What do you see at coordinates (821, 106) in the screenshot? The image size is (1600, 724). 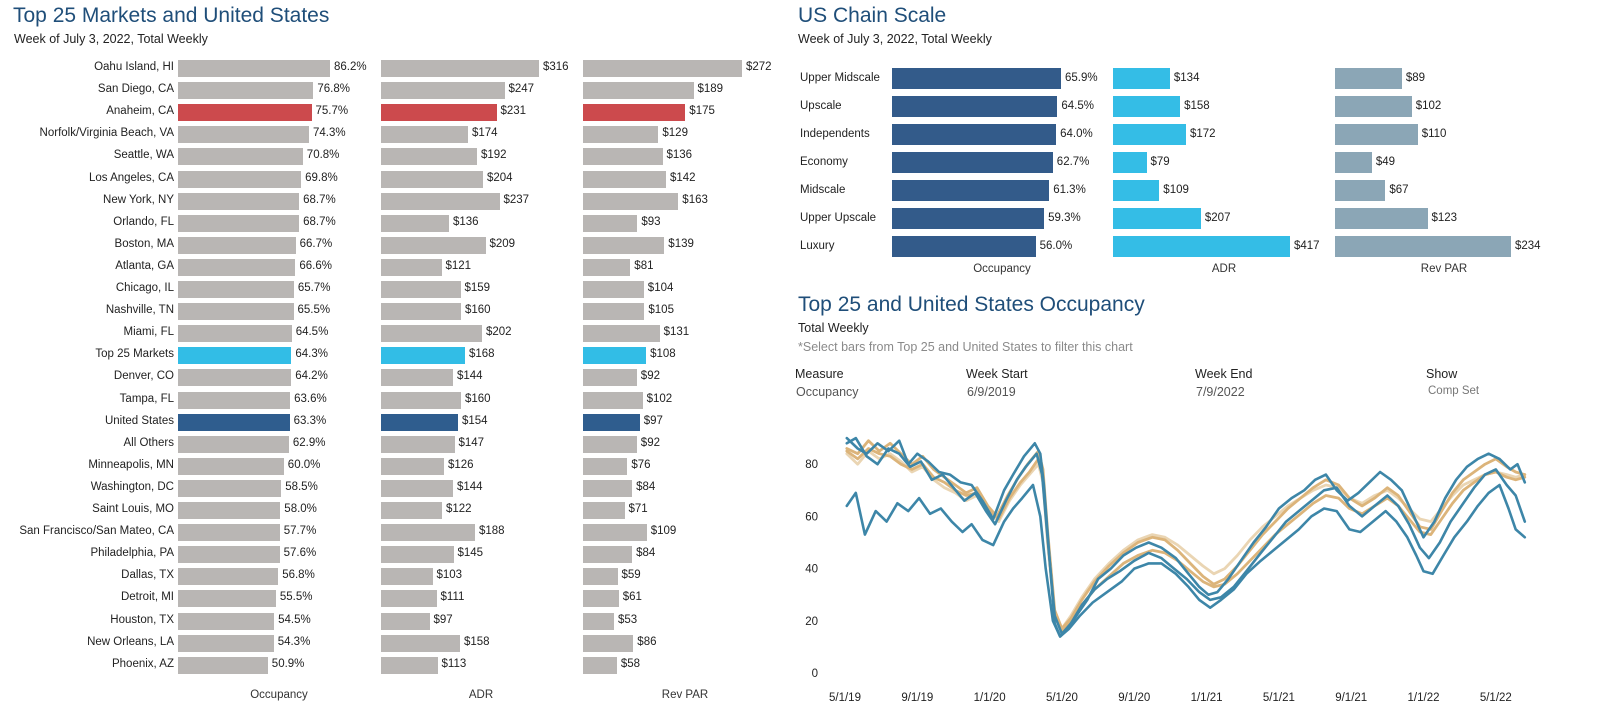 I see `chain-label-upscale: Upscale` at bounding box center [821, 106].